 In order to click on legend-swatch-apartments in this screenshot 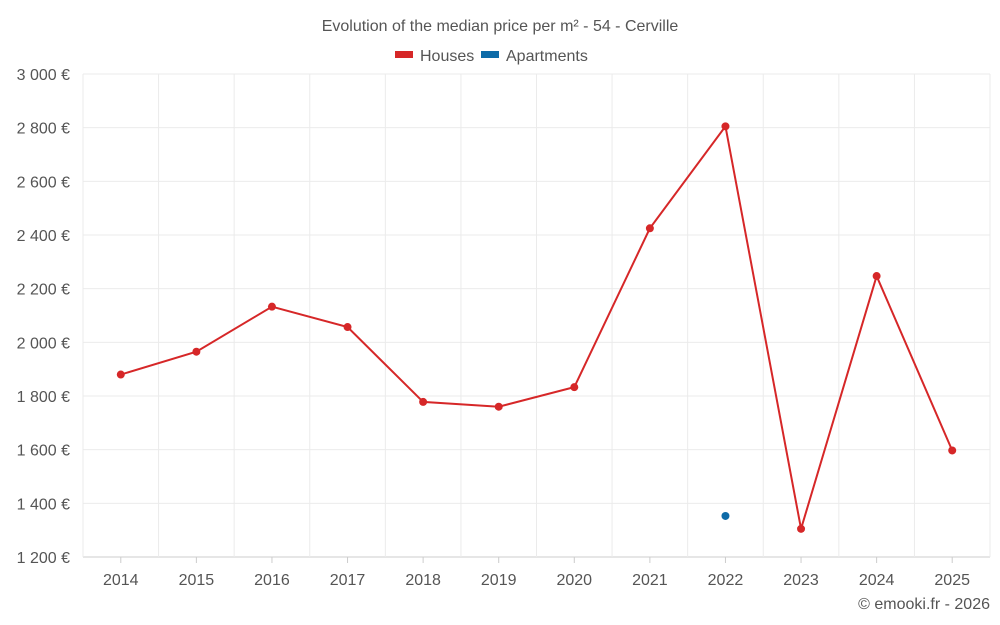, I will do `click(490, 54)`.